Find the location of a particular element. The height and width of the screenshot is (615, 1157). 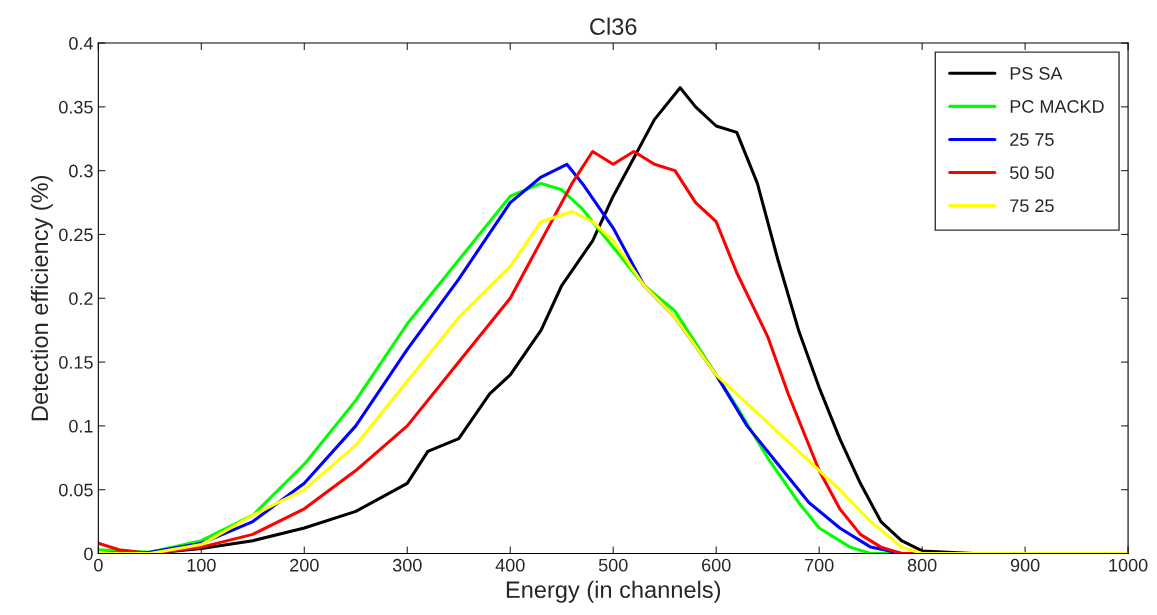

x-tick-label: 600 is located at coordinates (716, 565).